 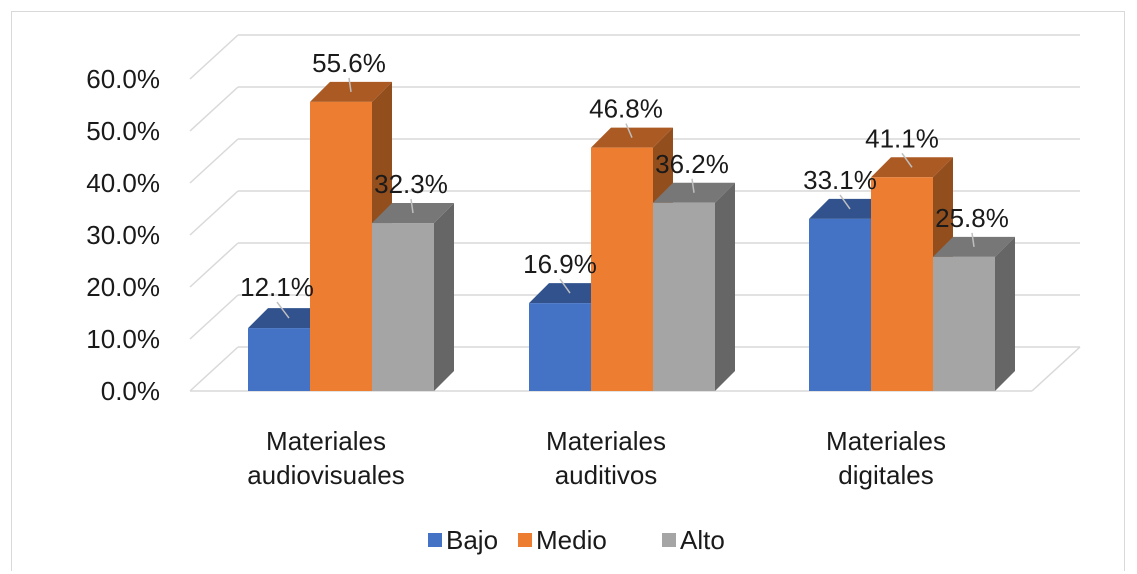 What do you see at coordinates (123, 79) in the screenshot?
I see `y-tick-label: 60.0%` at bounding box center [123, 79].